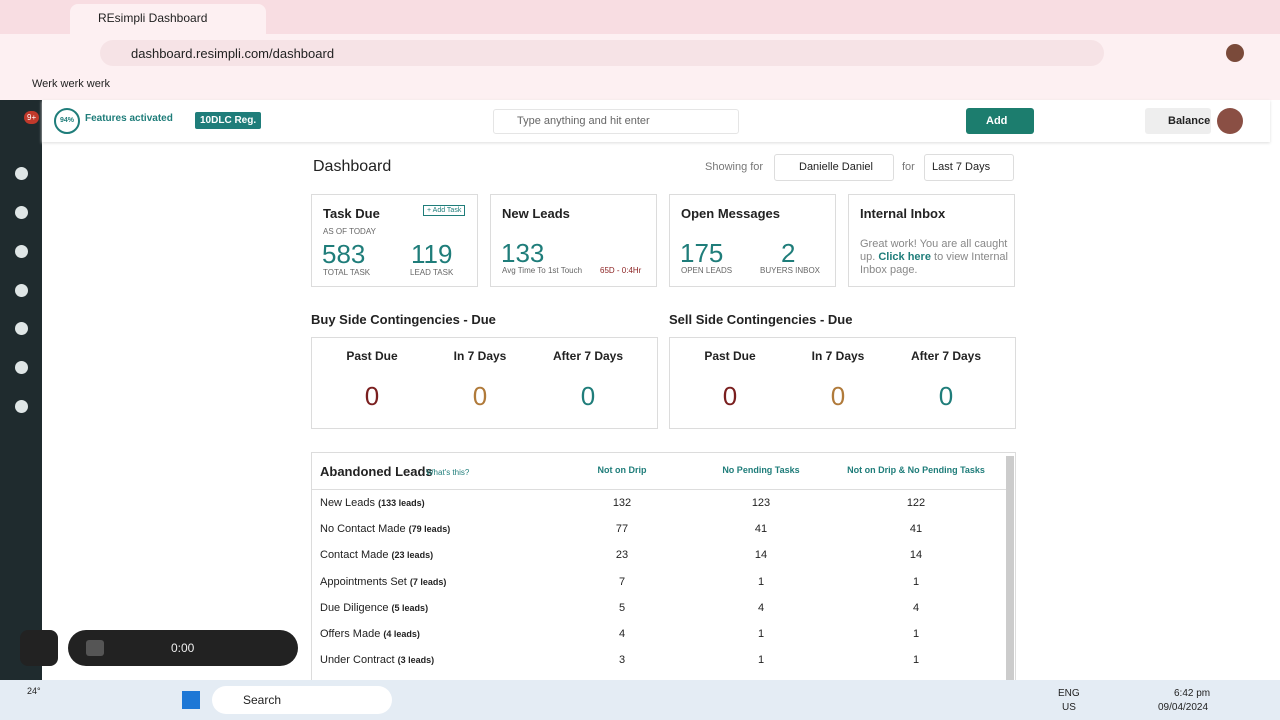  What do you see at coordinates (183, 648) in the screenshot?
I see `recorder-bar` at bounding box center [183, 648].